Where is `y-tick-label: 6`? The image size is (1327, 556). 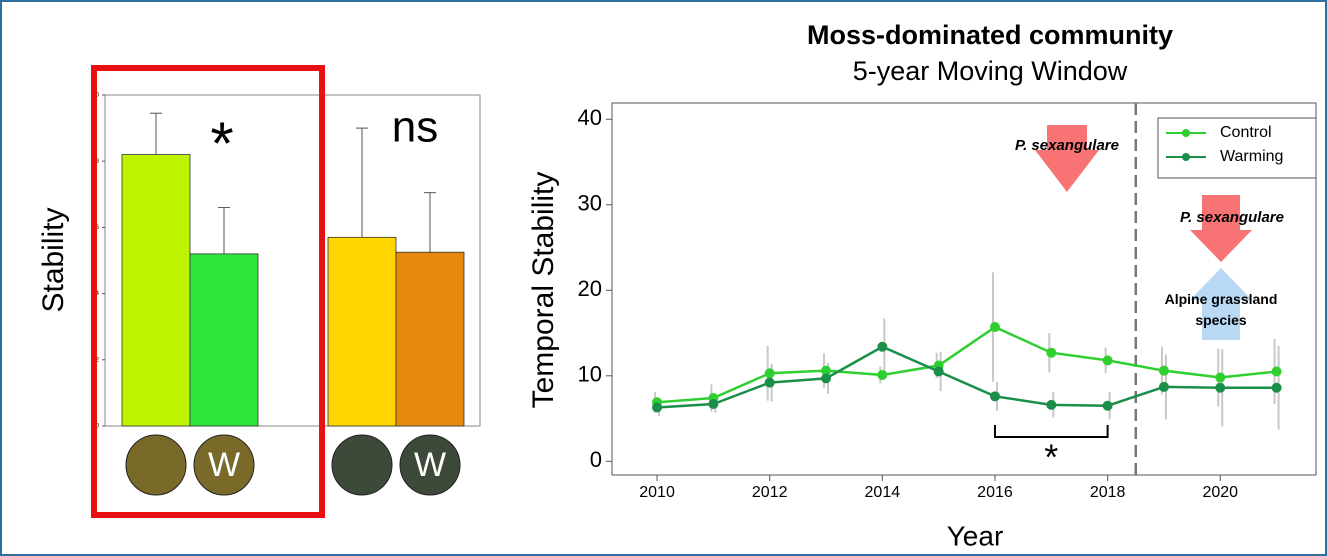
y-tick-label: 6 is located at coordinates (98, 228).